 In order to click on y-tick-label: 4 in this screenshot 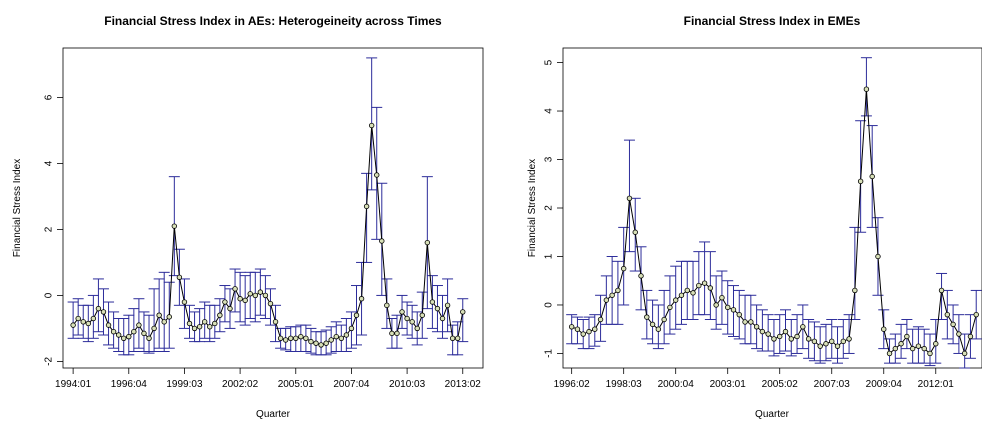, I will do `click(49, 163)`.